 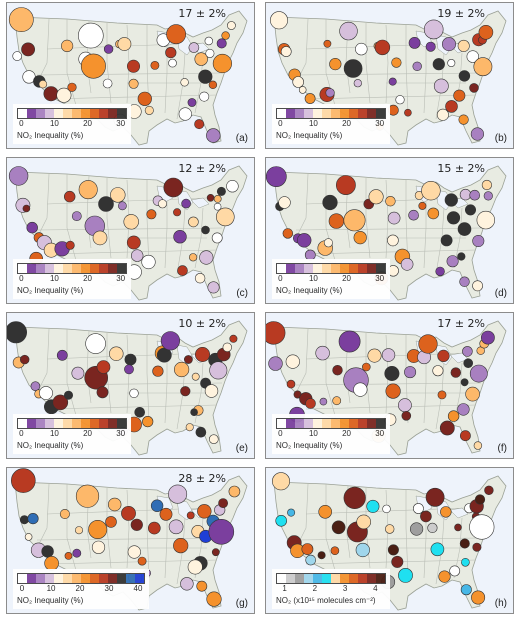 I want to click on map-panel-a: 17 ± 2% (a) 0 10 20 30 NO₂ Inequality (%), so click(x=130, y=75).